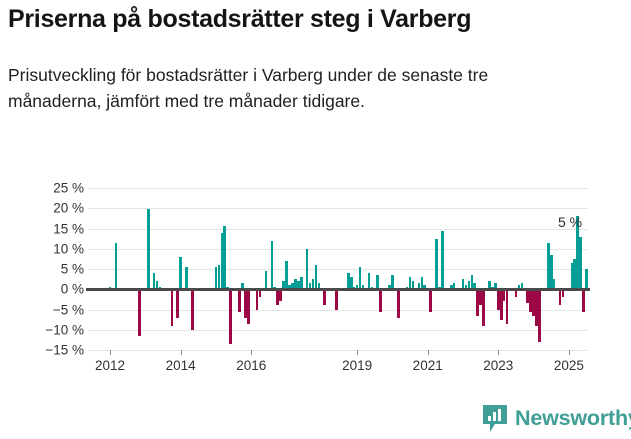 The image size is (631, 439). I want to click on x-axis-tick-label: 2012, so click(110, 365).